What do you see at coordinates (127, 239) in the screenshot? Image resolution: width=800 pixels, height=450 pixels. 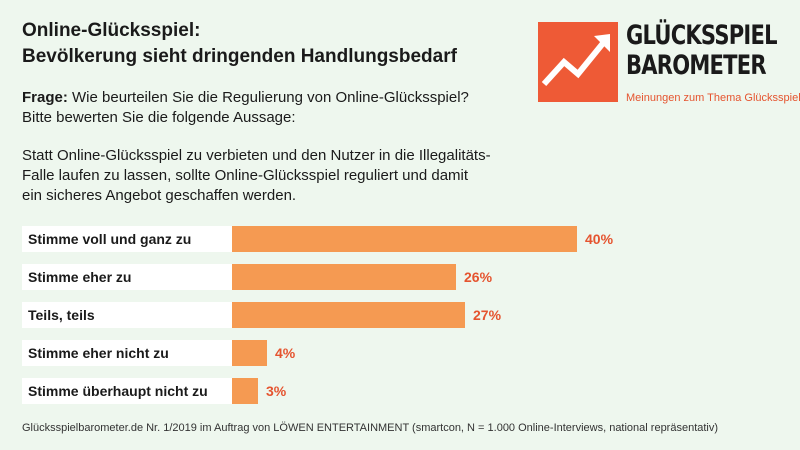 I see `category-label: Stimme voll und ganz zu` at bounding box center [127, 239].